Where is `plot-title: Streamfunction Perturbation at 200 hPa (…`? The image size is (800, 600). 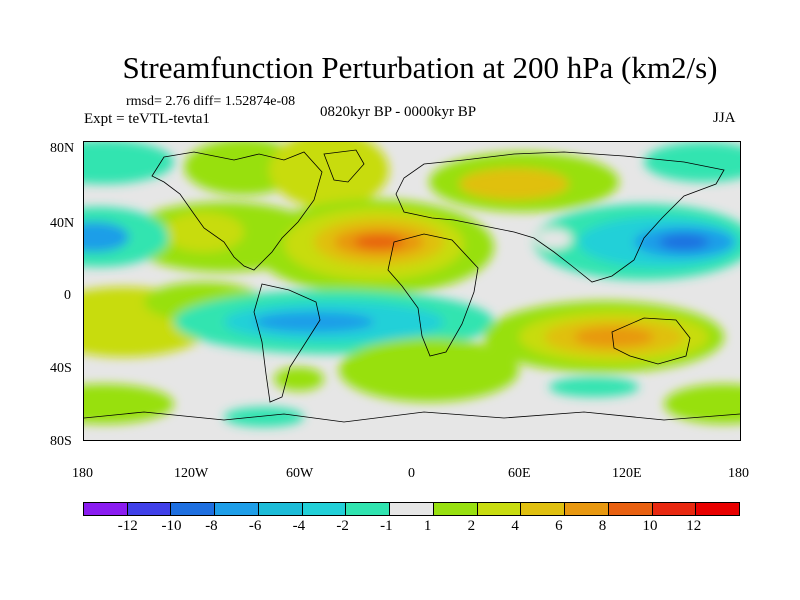
plot-title: Streamfunction Perturbation at 200 hPa (… is located at coordinates (420, 67).